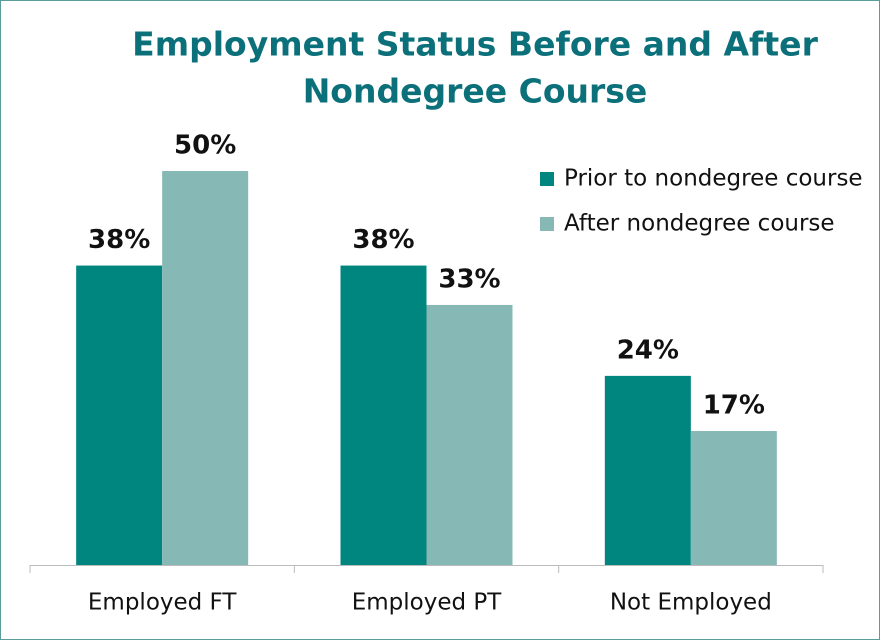  Describe the element at coordinates (734, 406) in the screenshot. I see `data-label: 17%` at that location.